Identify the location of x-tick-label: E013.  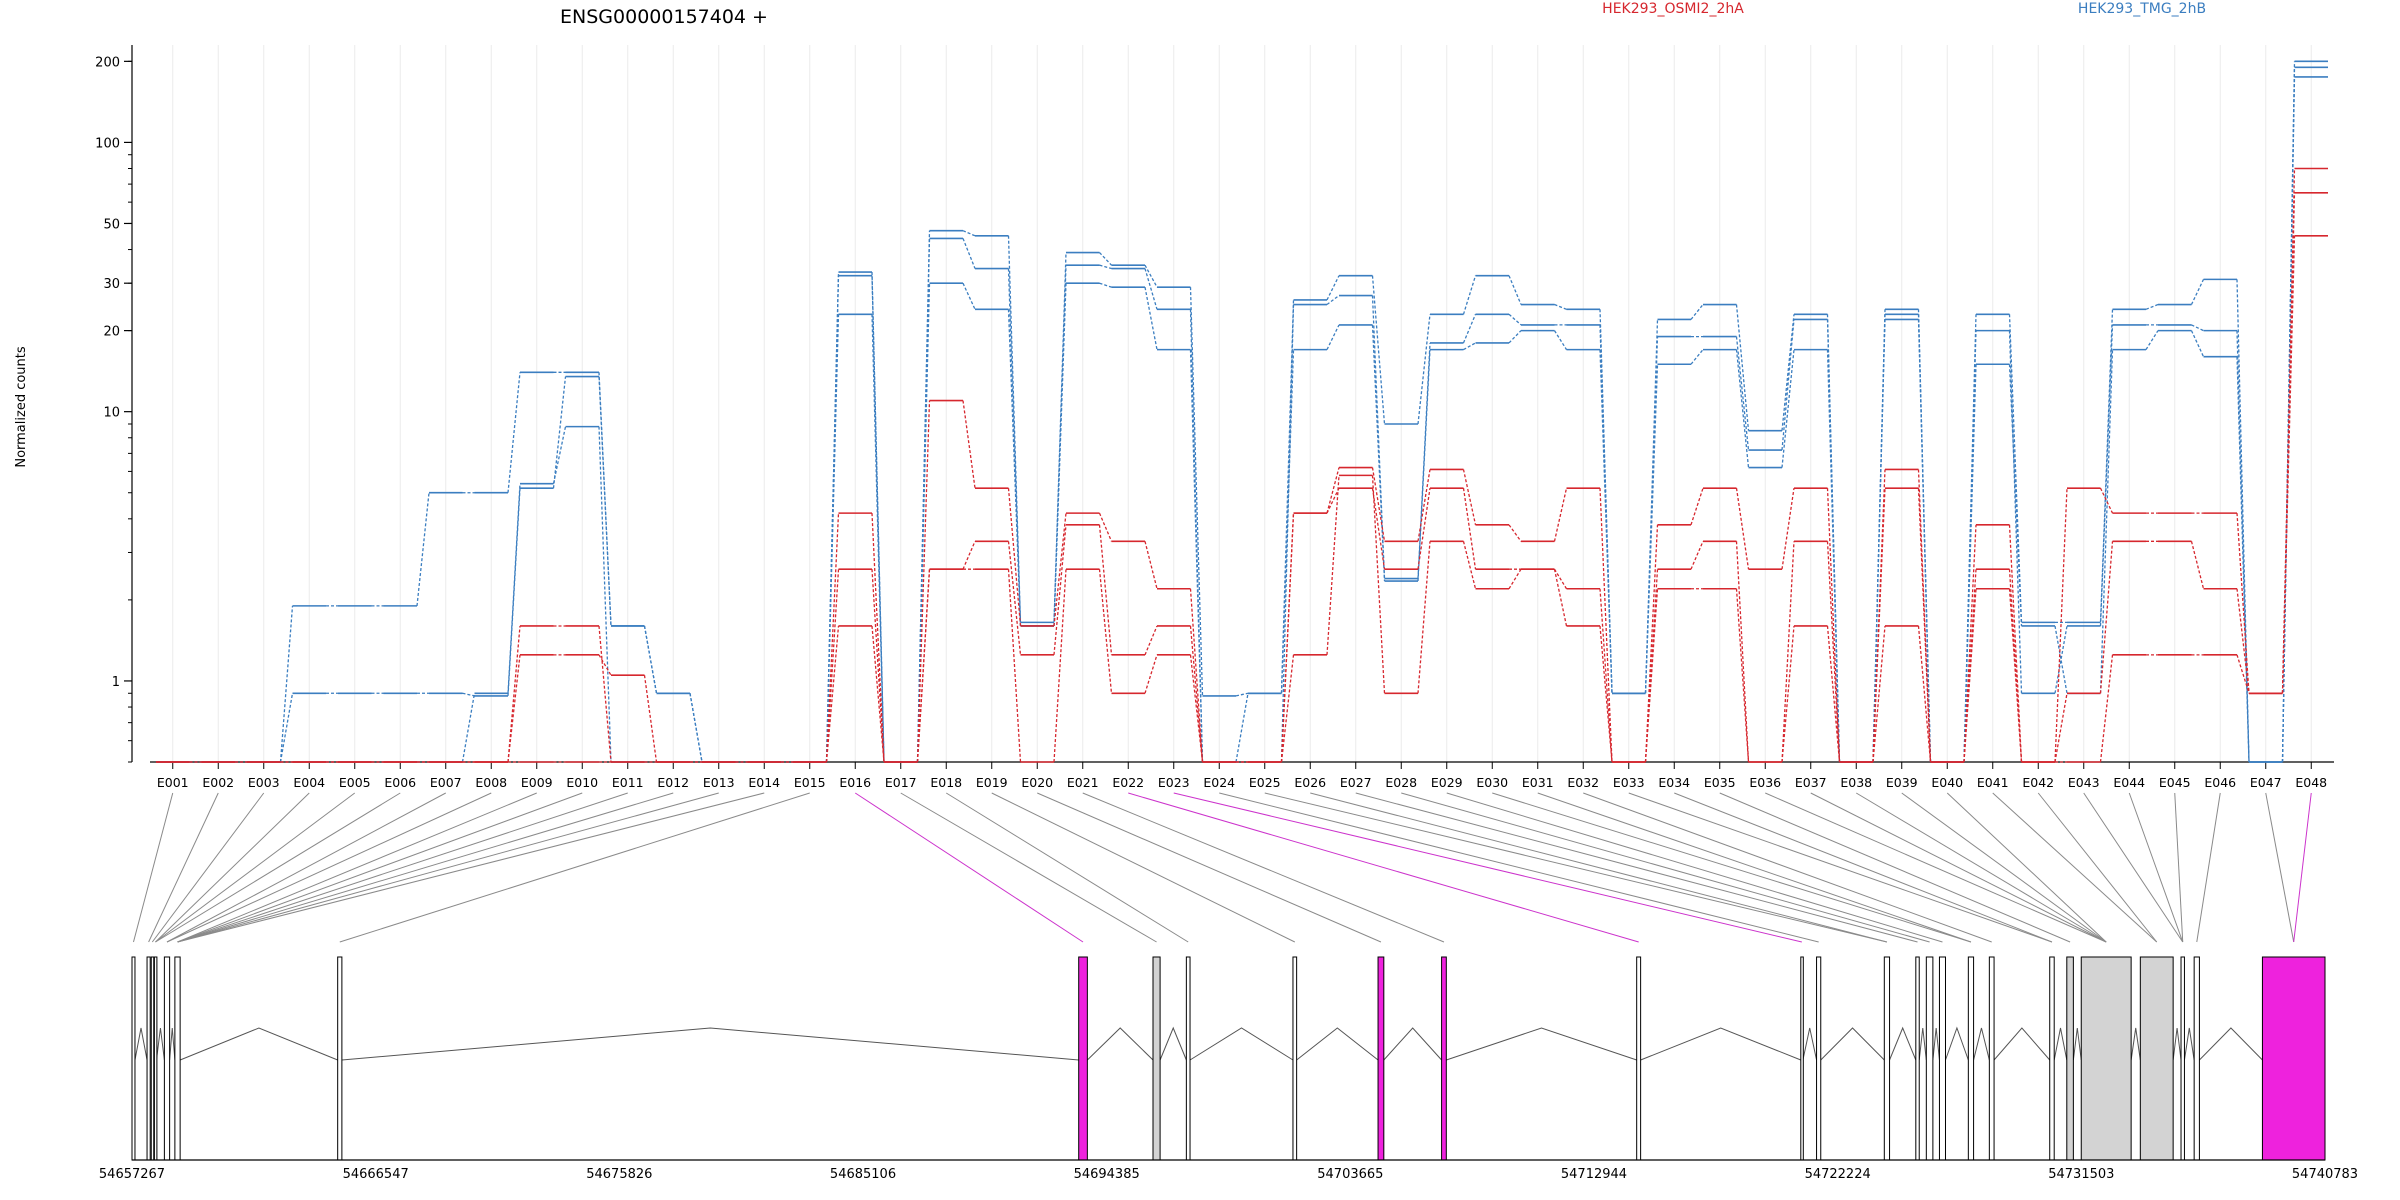
(719, 782).